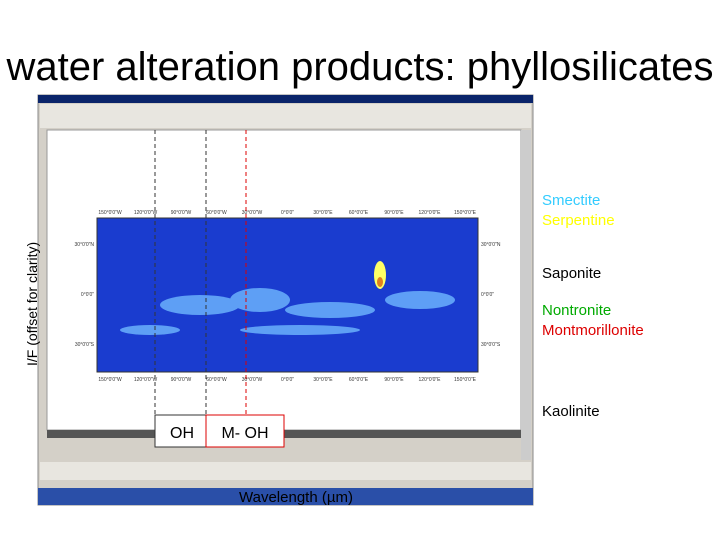 This screenshot has width=720, height=545. I want to click on mineral-label: Serpentine, so click(578, 220).